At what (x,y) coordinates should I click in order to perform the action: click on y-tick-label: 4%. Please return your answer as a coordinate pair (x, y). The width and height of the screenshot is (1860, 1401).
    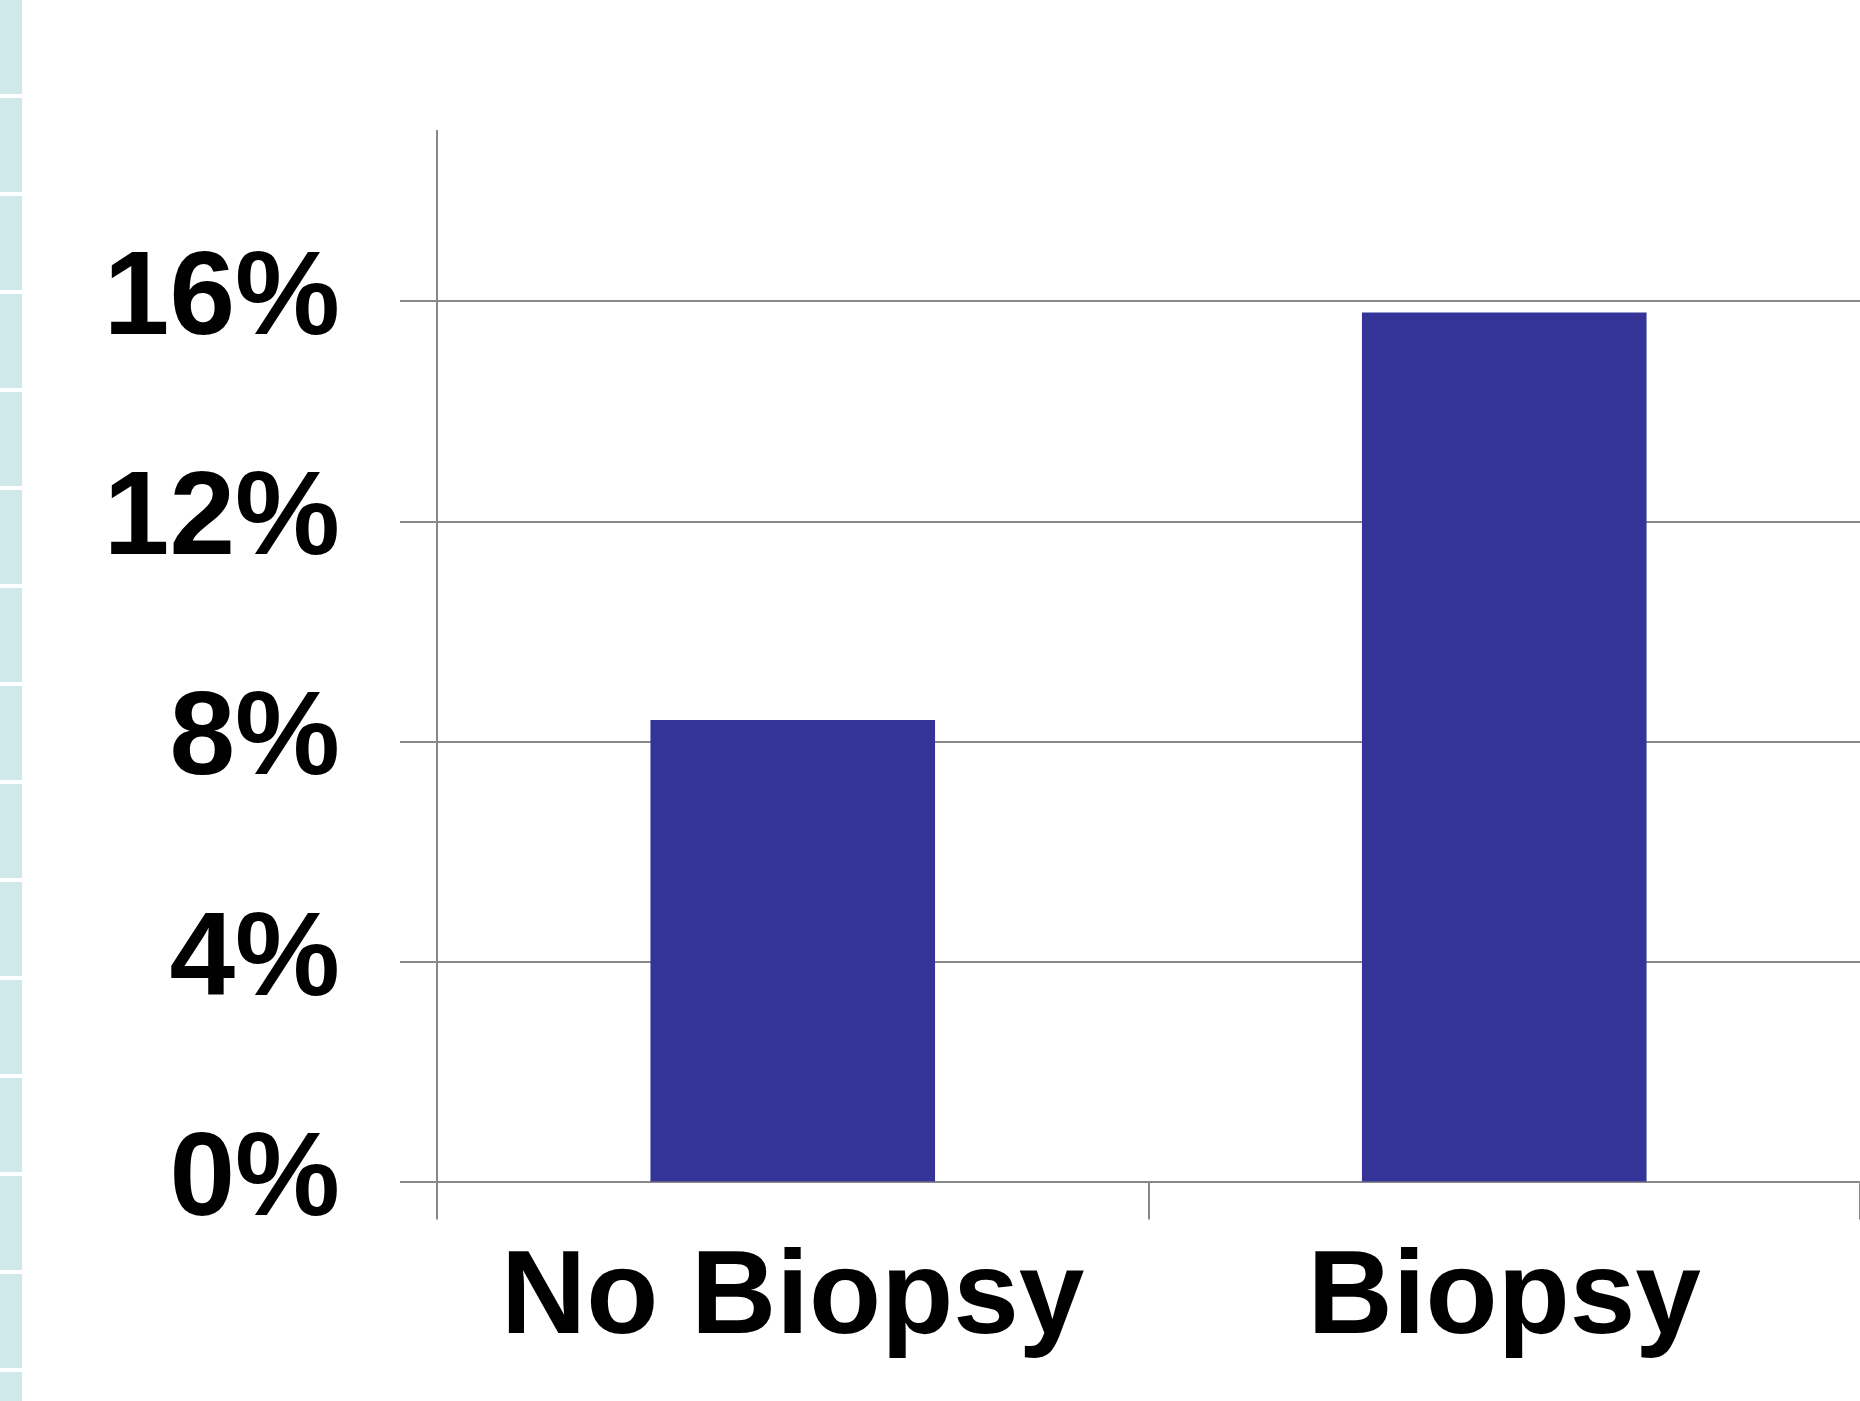
    Looking at the image, I should click on (254, 953).